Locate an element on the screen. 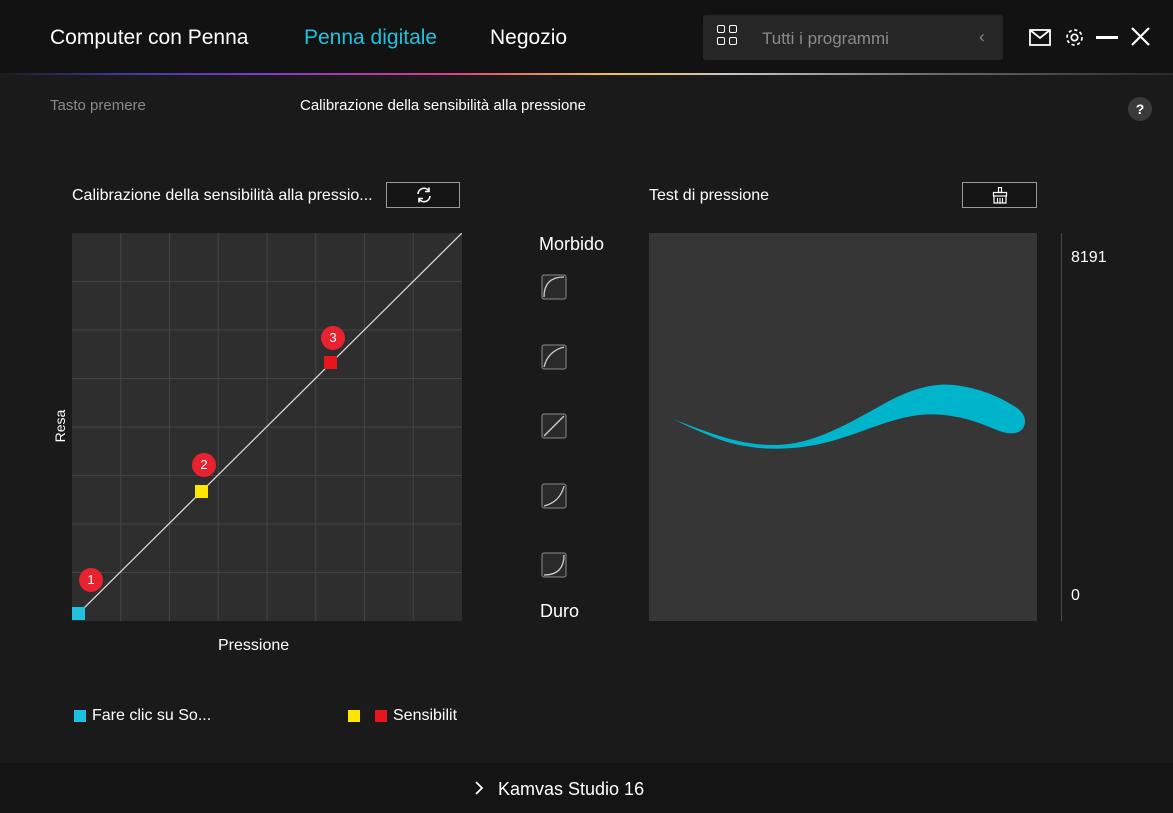  refresh-icon is located at coordinates (424, 195).